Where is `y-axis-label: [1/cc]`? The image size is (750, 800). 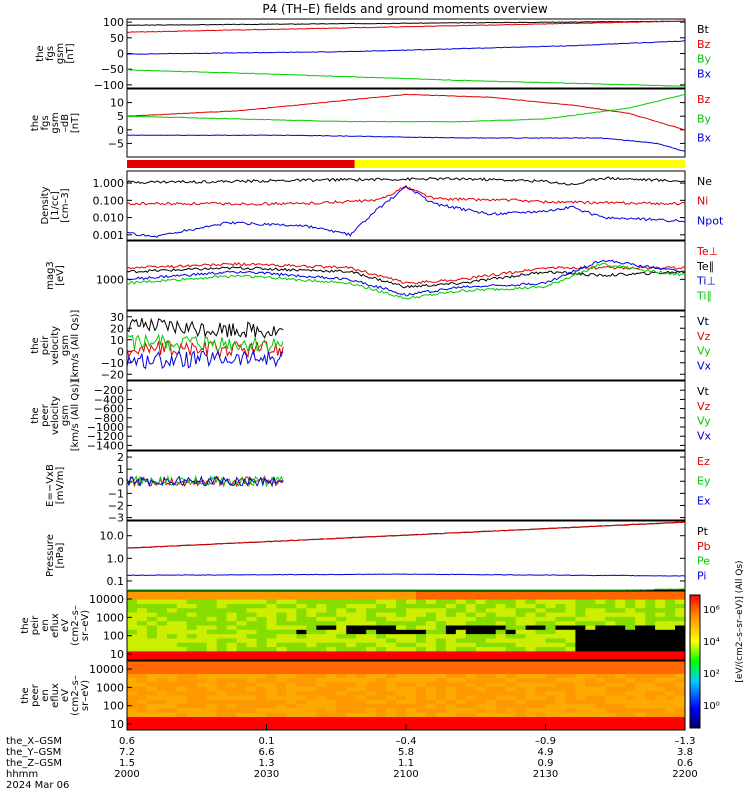
y-axis-label: [1/cc] is located at coordinates (55, 205).